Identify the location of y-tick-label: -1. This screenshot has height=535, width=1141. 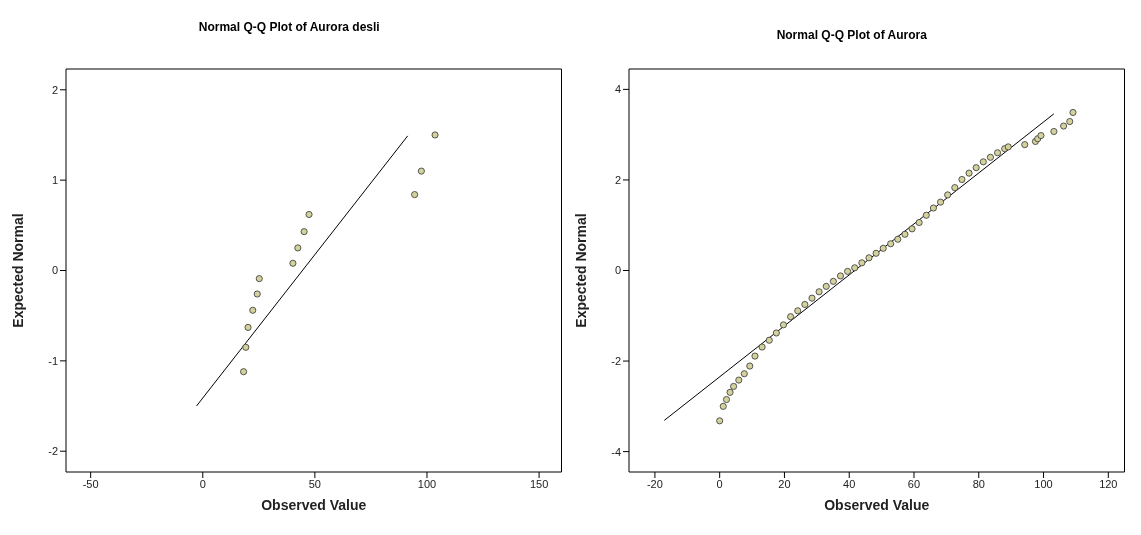
(53, 360).